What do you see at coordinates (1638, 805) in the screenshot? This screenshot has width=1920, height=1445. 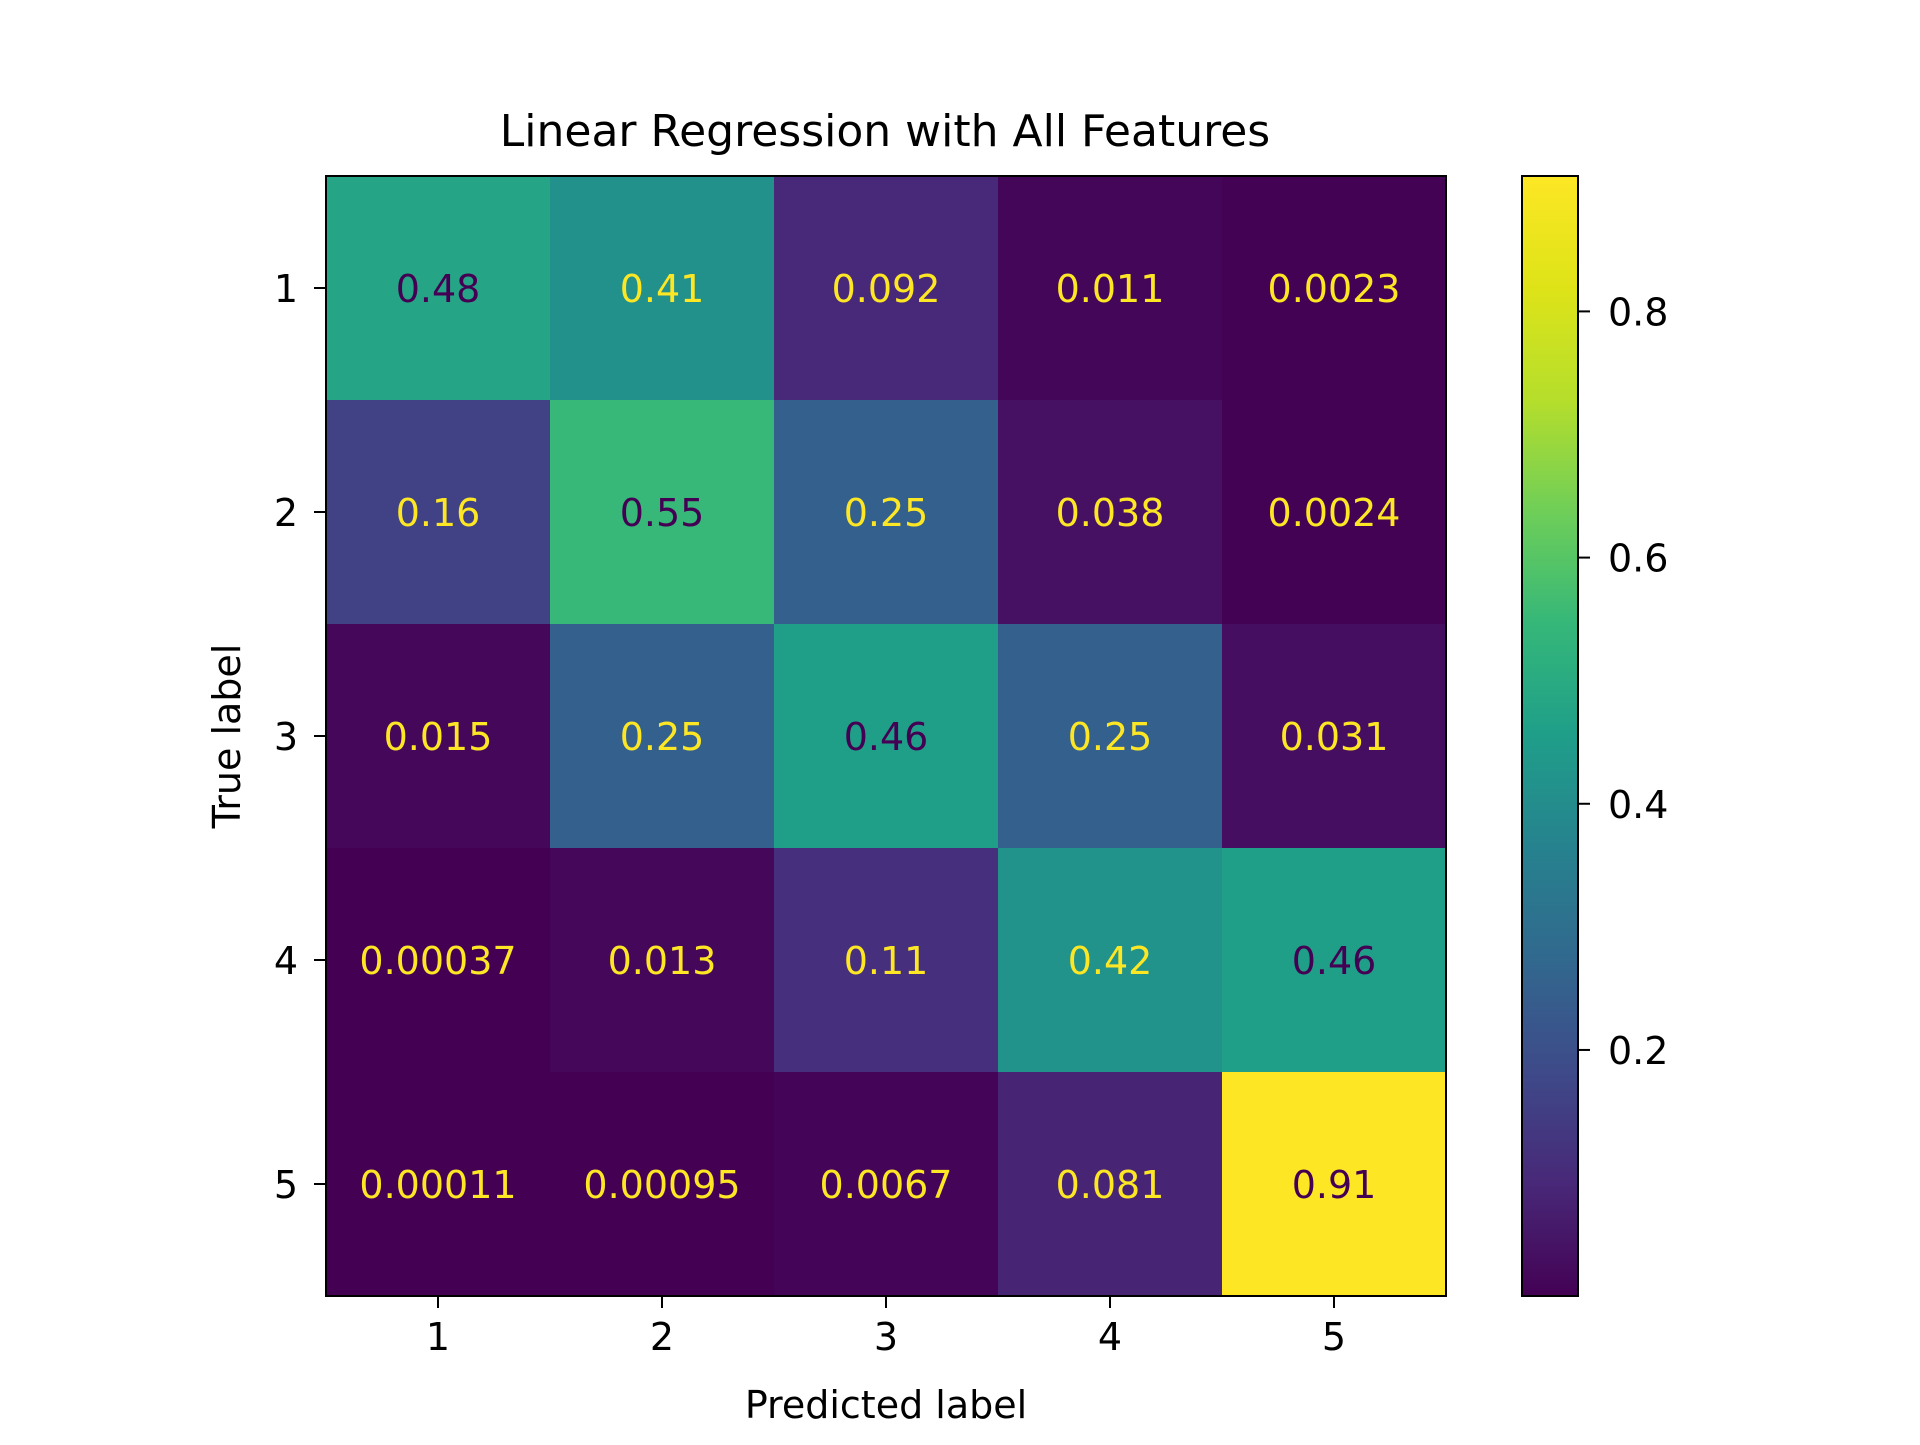 I see `colorbar-tick-label: 0.4` at bounding box center [1638, 805].